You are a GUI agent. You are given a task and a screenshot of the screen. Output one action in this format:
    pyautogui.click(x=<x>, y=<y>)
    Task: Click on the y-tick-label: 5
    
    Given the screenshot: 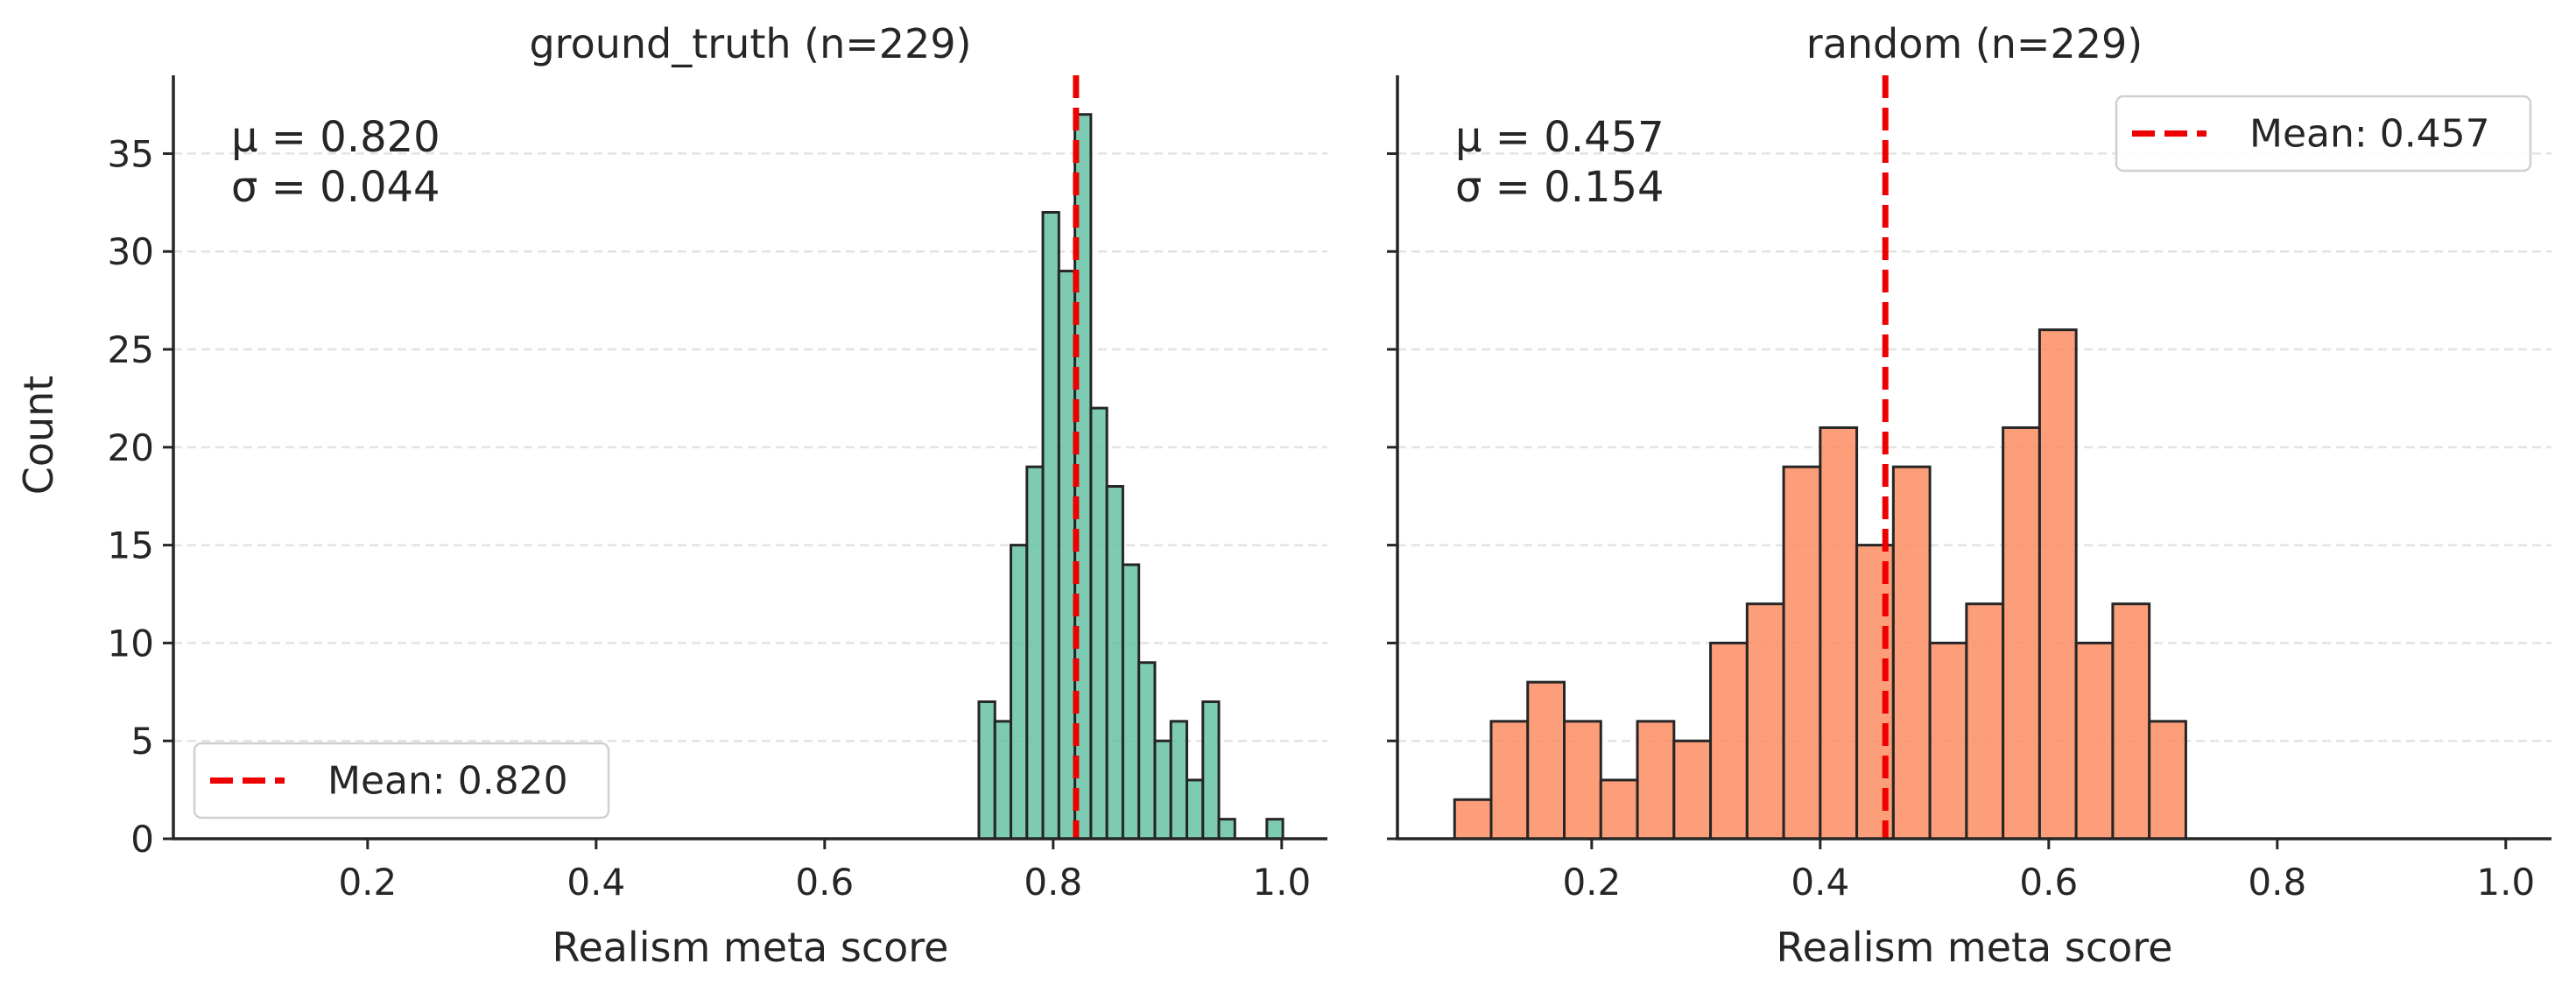 What is the action you would take?
    pyautogui.click(x=142, y=741)
    